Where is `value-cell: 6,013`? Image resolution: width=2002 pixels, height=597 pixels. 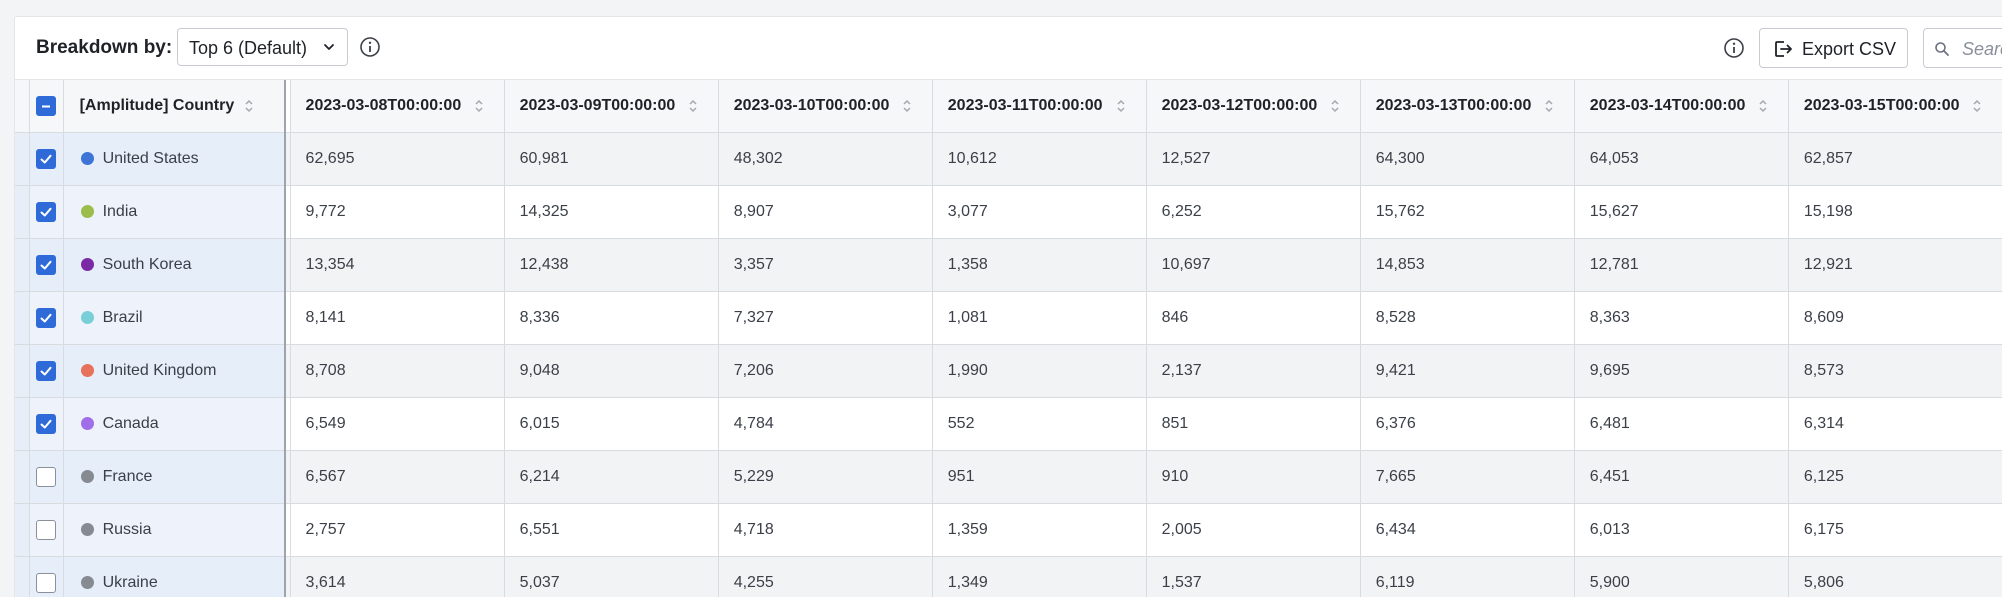 value-cell: 6,013 is located at coordinates (1681, 530).